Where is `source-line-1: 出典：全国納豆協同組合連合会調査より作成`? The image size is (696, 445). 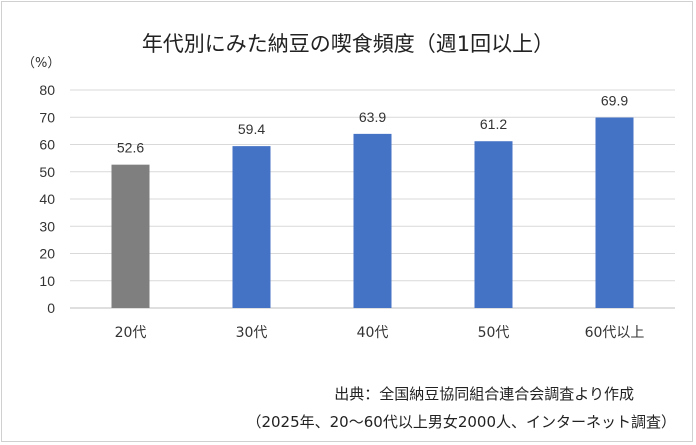 source-line-1: 出典：全国納豆協同組合連合会調査より作成 is located at coordinates (484, 394).